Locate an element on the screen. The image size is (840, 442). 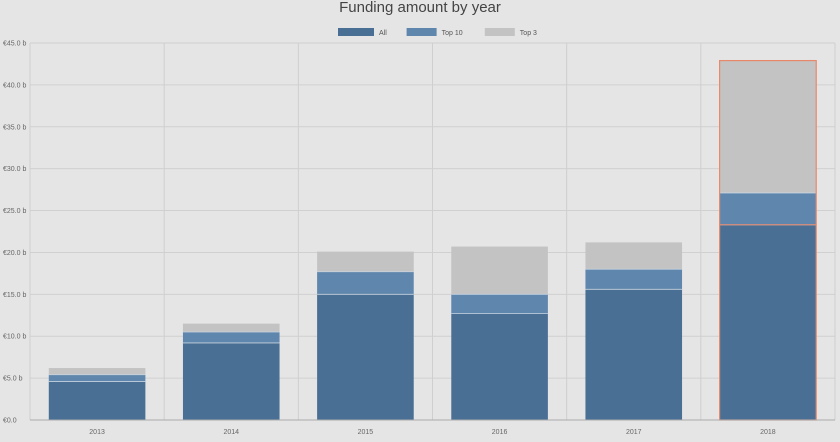
x-tick-label: 2018 is located at coordinates (768, 432).